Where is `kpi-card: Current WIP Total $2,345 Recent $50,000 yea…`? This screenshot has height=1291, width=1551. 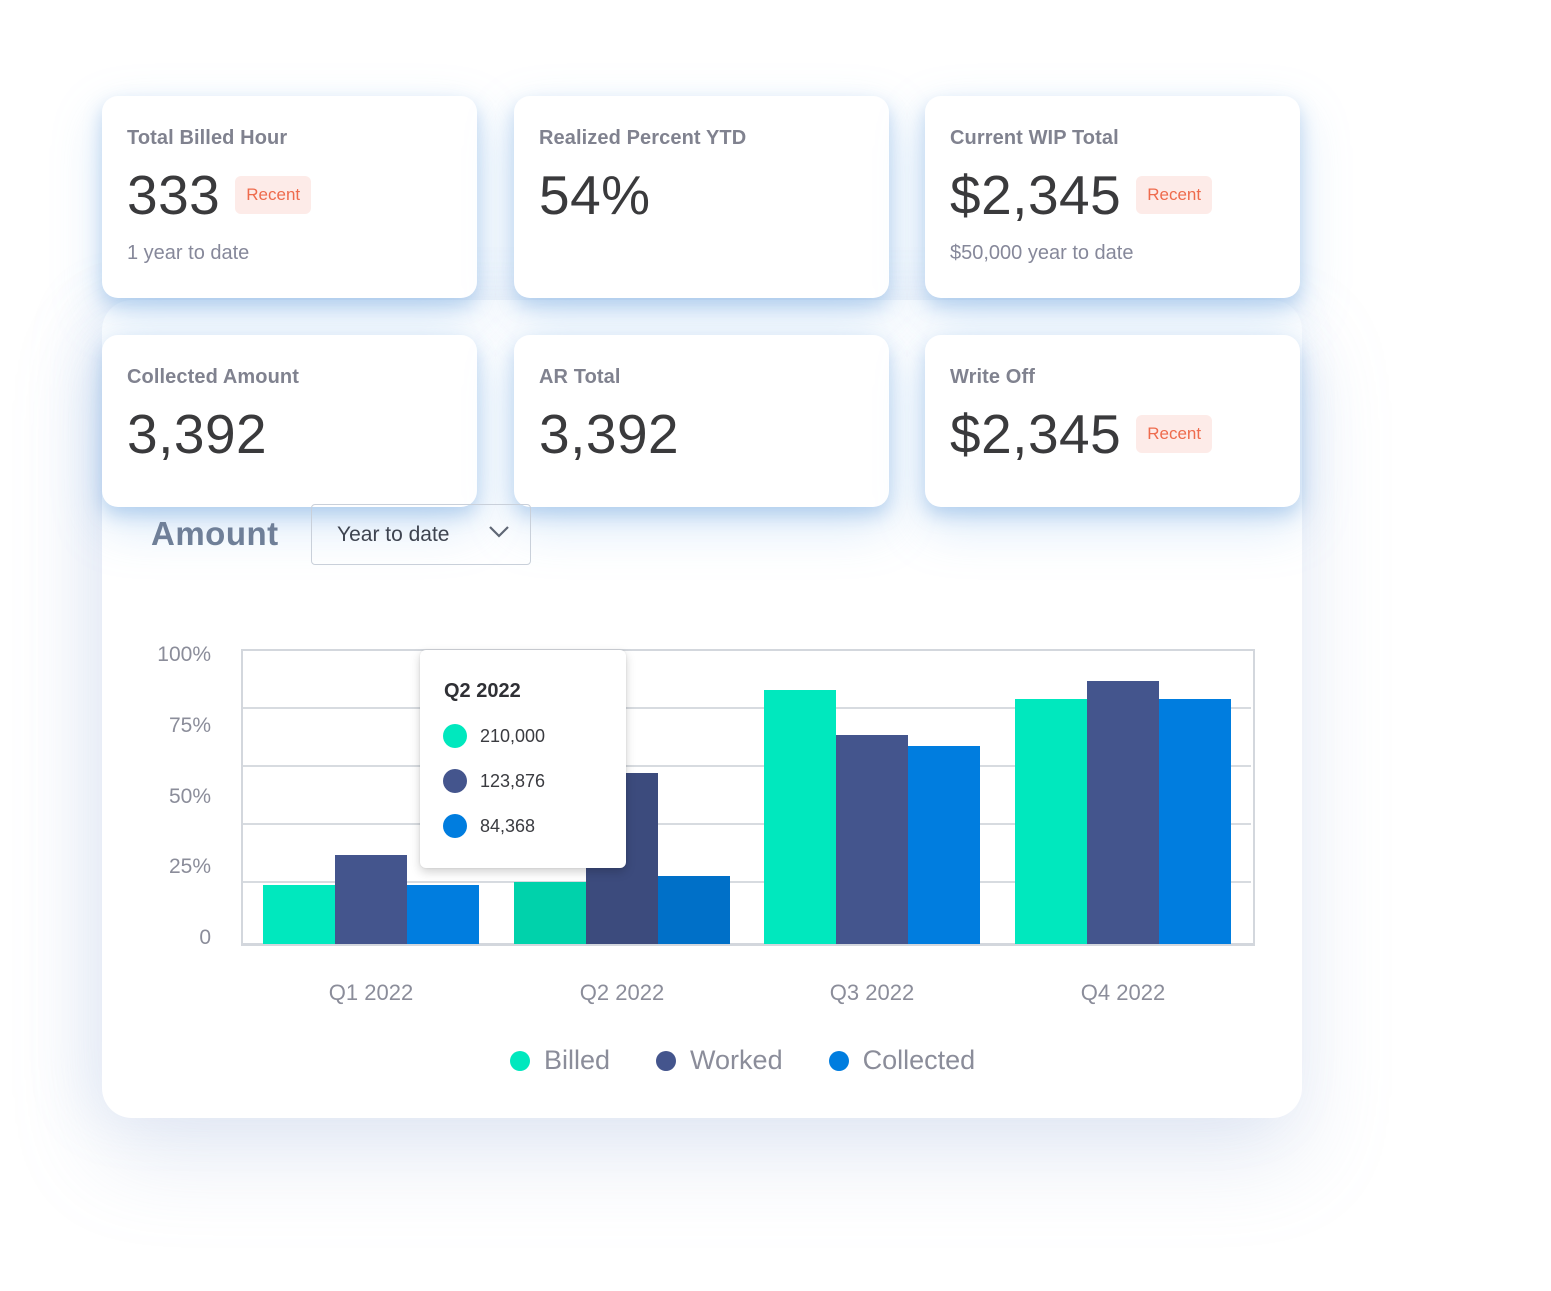
kpi-card: Current WIP Total $2,345 Recent $50,000 yea… is located at coordinates (1112, 197).